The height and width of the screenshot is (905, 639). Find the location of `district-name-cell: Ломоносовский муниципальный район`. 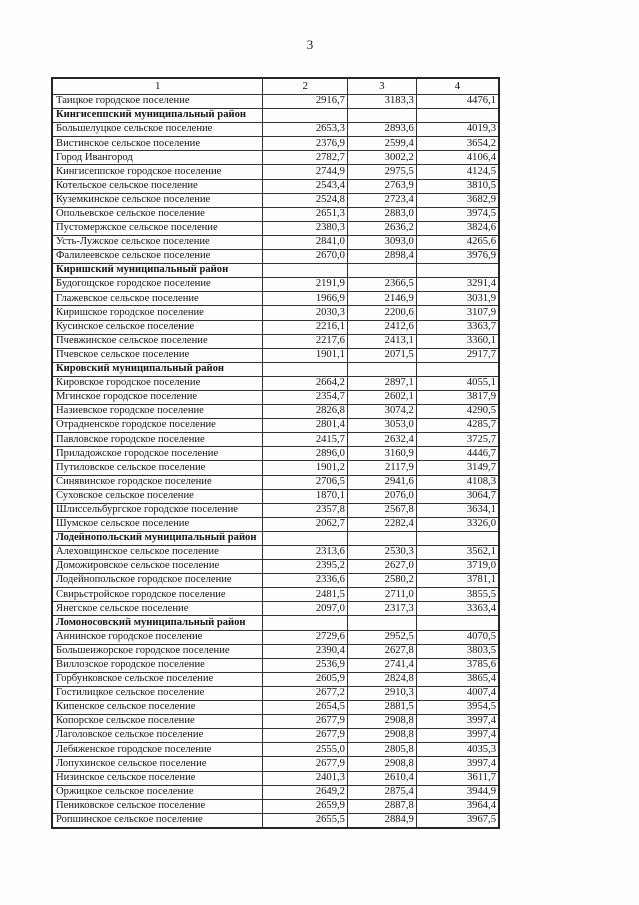

district-name-cell: Ломоносовский муниципальный район is located at coordinates (157, 623).